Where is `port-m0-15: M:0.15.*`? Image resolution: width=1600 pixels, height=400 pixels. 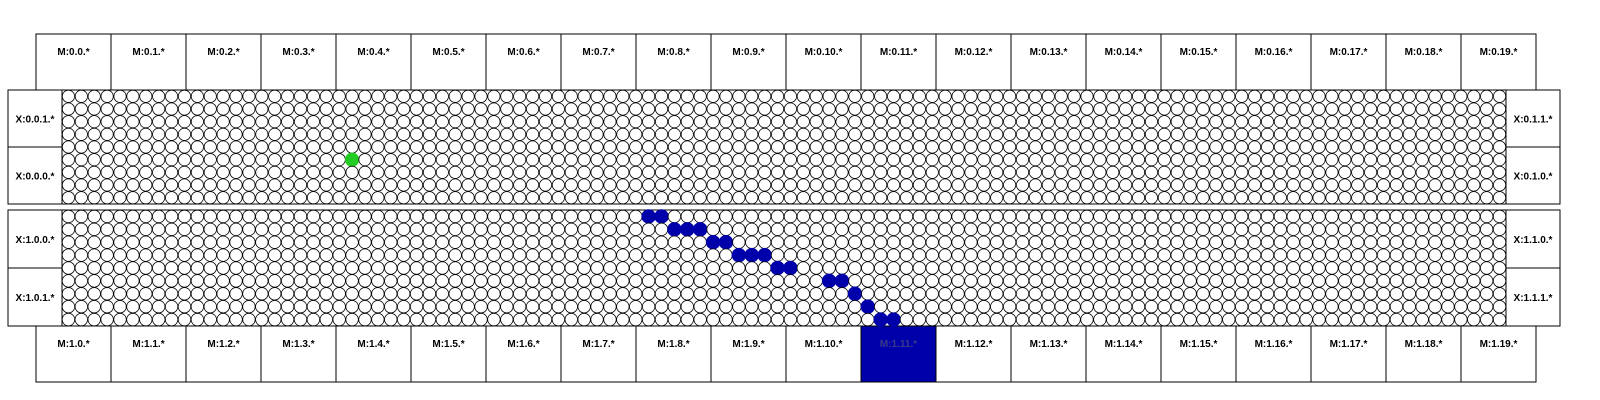
port-m0-15: M:0.15.* is located at coordinates (1198, 62).